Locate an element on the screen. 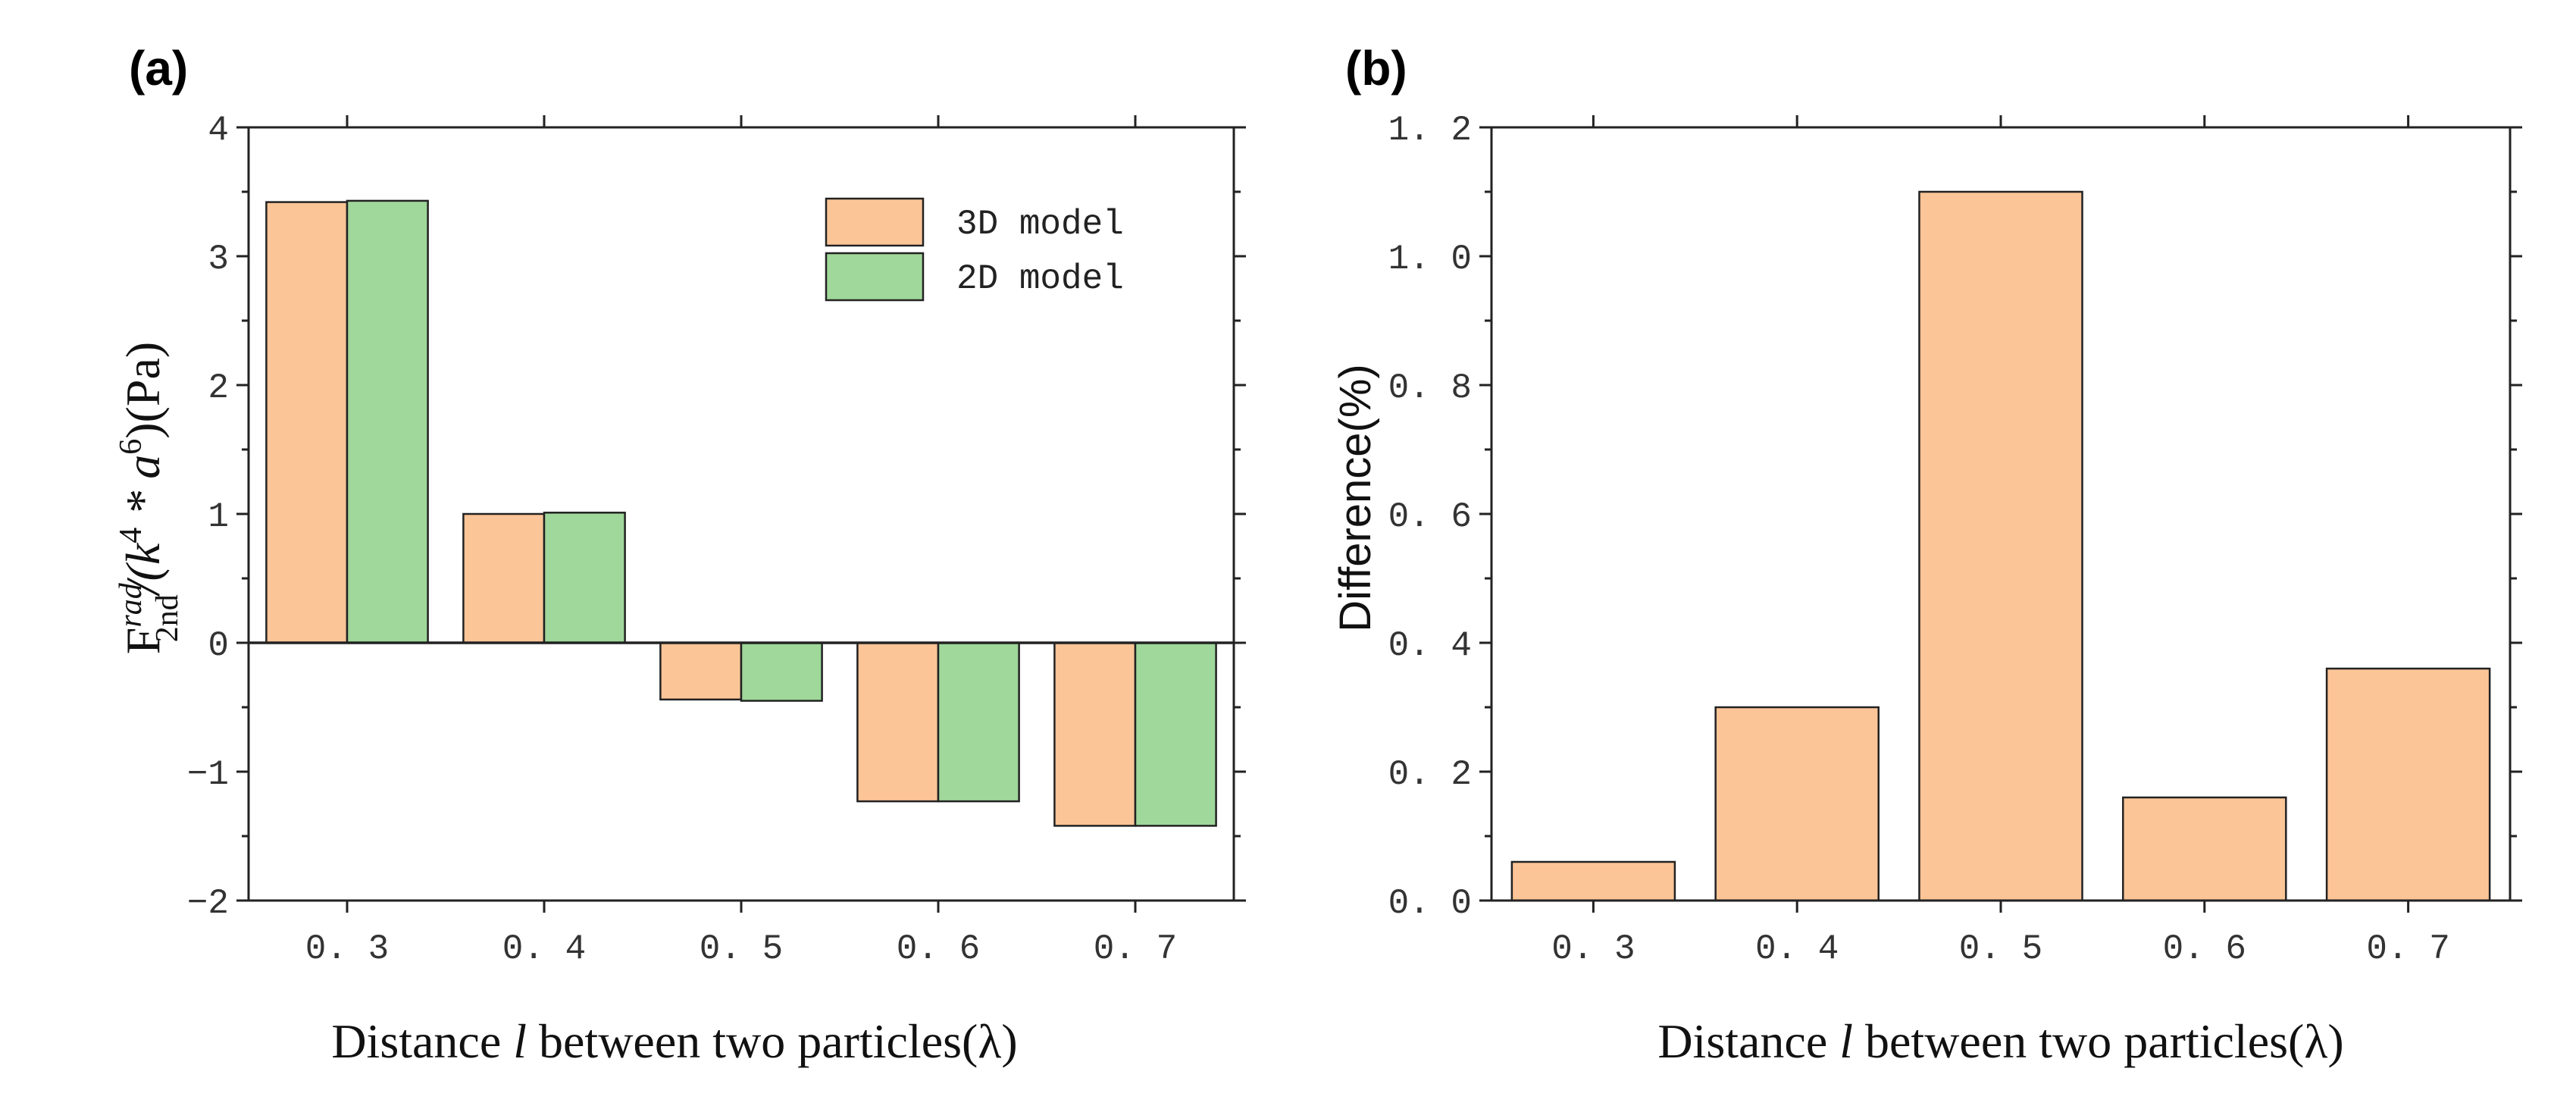 The height and width of the screenshot is (1109, 2576). panel-b-ytick-label: 0. 2 is located at coordinates (1430, 775).